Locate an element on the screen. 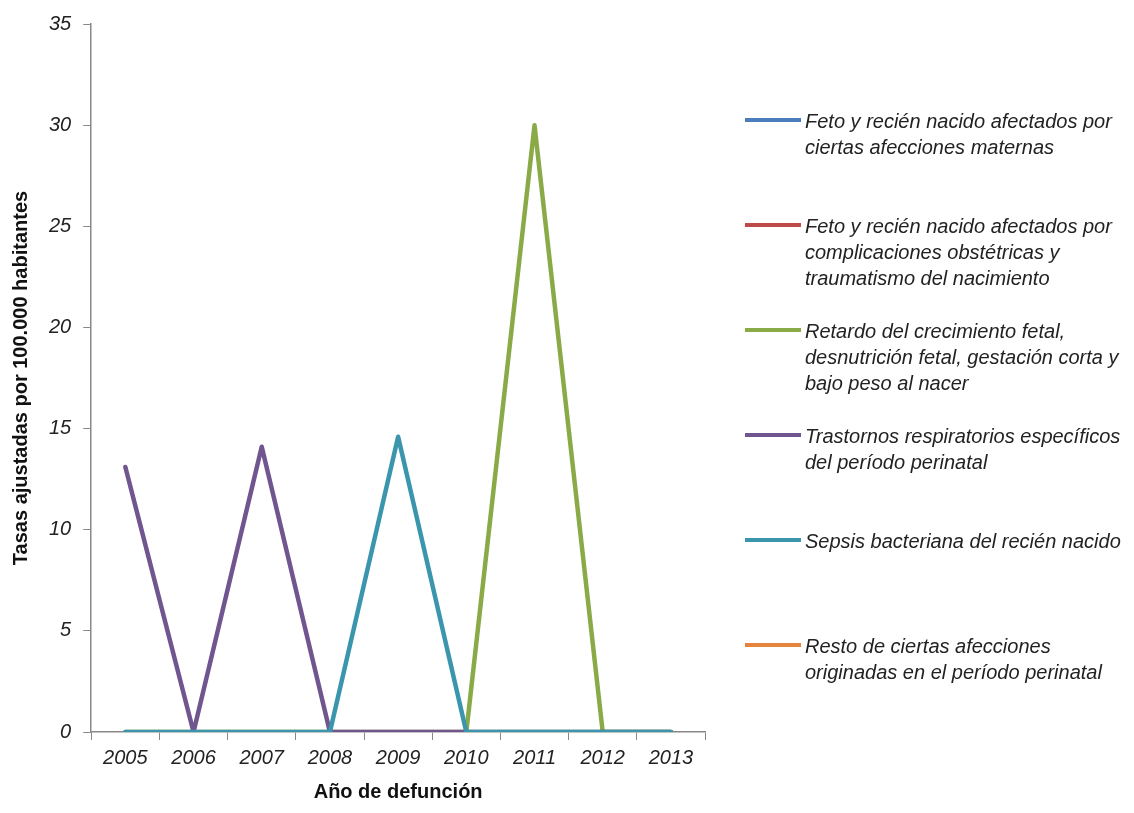  x-tick-label: 2005 is located at coordinates (125, 756).